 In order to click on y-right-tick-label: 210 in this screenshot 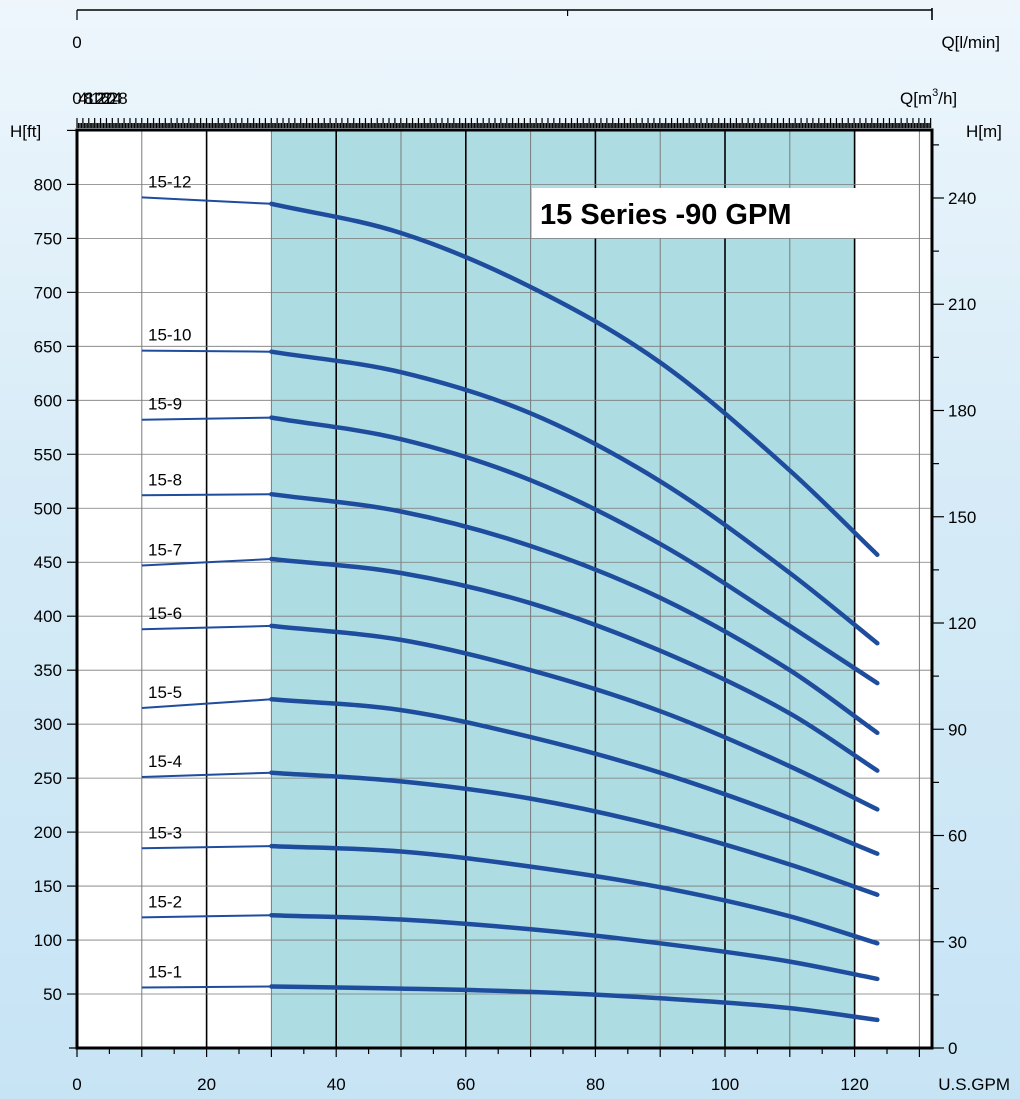, I will do `click(962, 304)`.